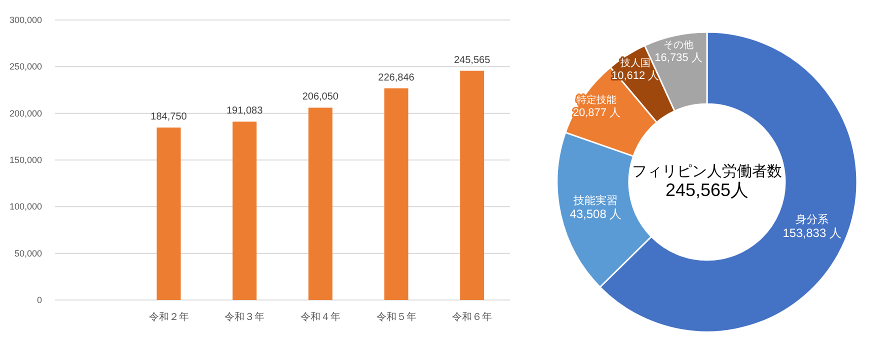 This screenshot has width=869, height=348. Describe the element at coordinates (812, 219) in the screenshot. I see `slice-label: 身分系` at that location.